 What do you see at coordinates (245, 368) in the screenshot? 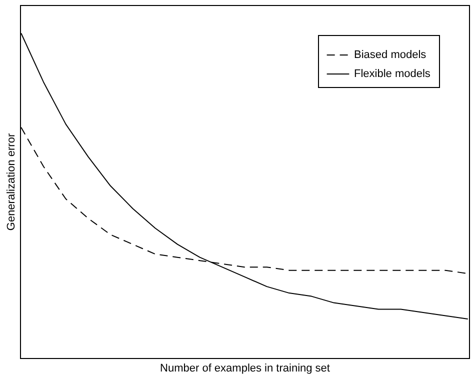
I see `x-axis-title: Number of examples in training set` at bounding box center [245, 368].